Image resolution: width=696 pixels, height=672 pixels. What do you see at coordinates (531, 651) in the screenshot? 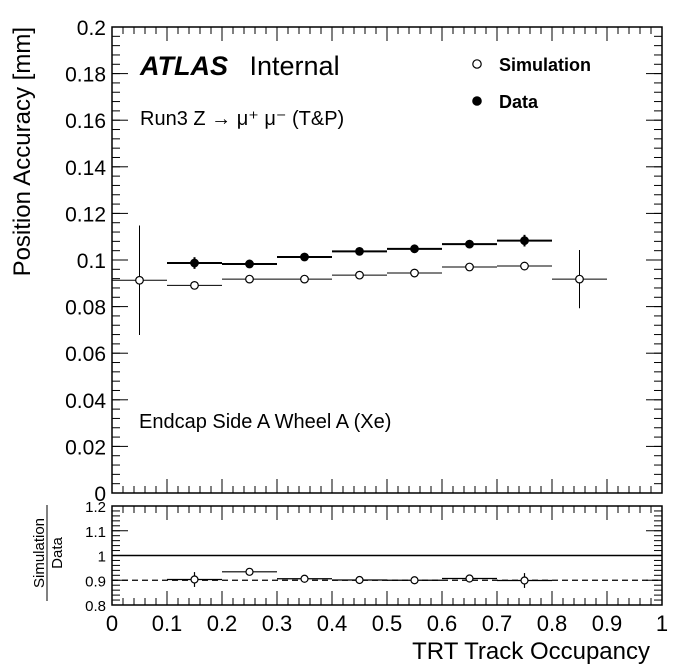
I see `x-axis-title: TRT Track Occupancy` at bounding box center [531, 651].